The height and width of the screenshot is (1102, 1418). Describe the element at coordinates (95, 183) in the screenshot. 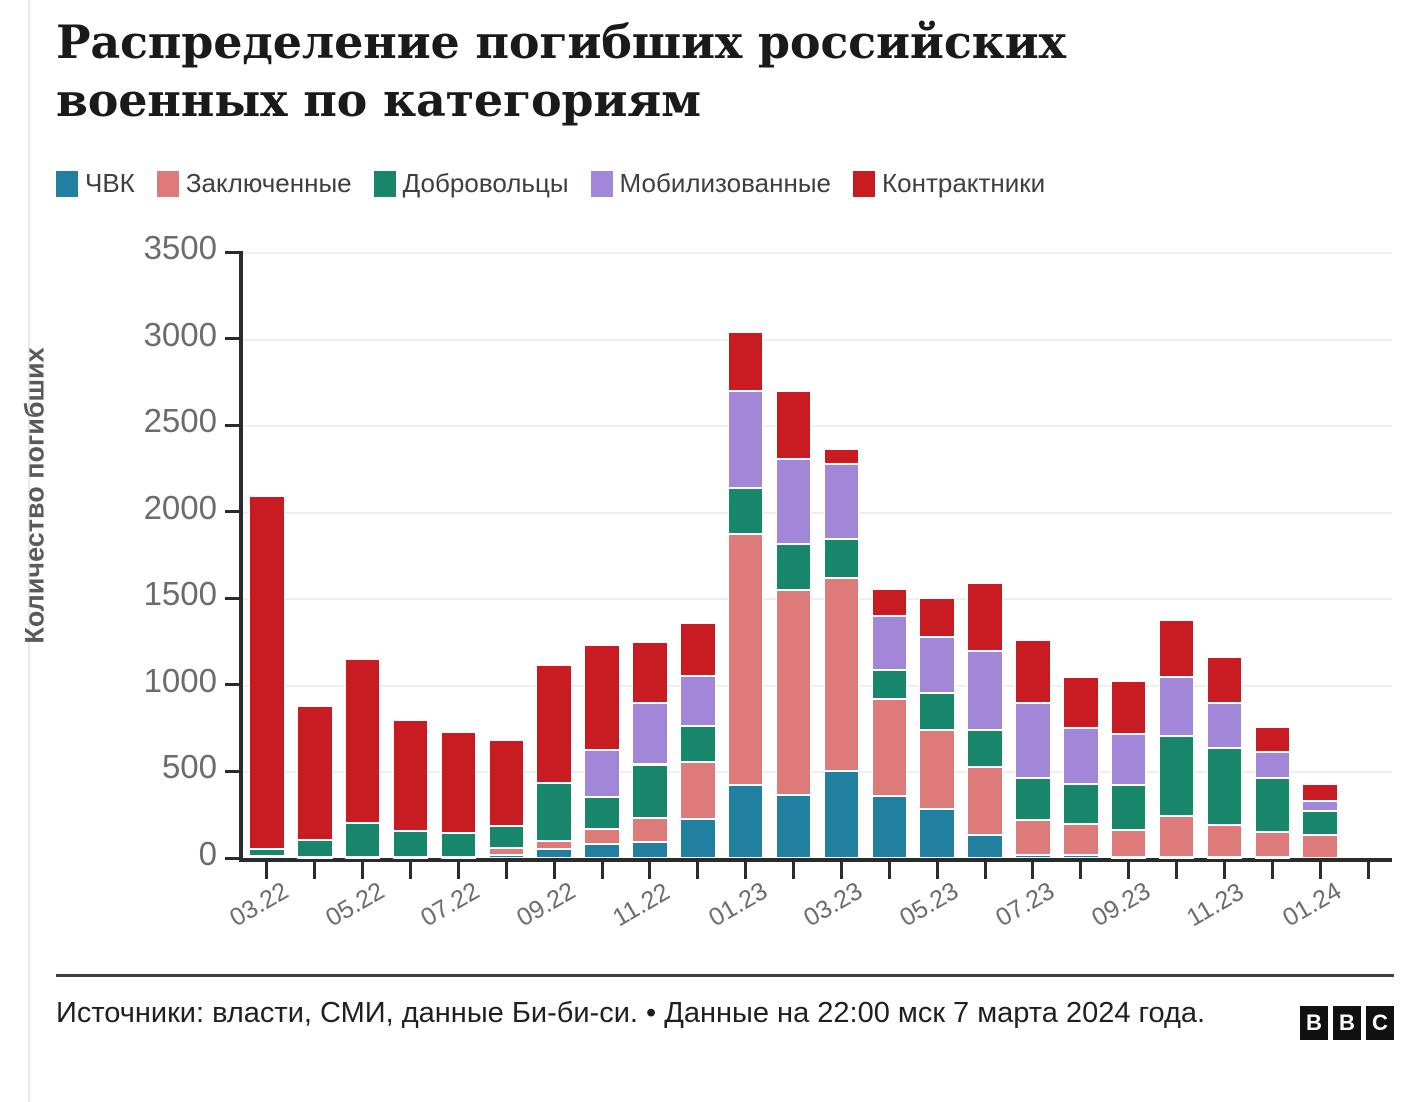

I see `legend-item-pmc: ЧВК` at that location.